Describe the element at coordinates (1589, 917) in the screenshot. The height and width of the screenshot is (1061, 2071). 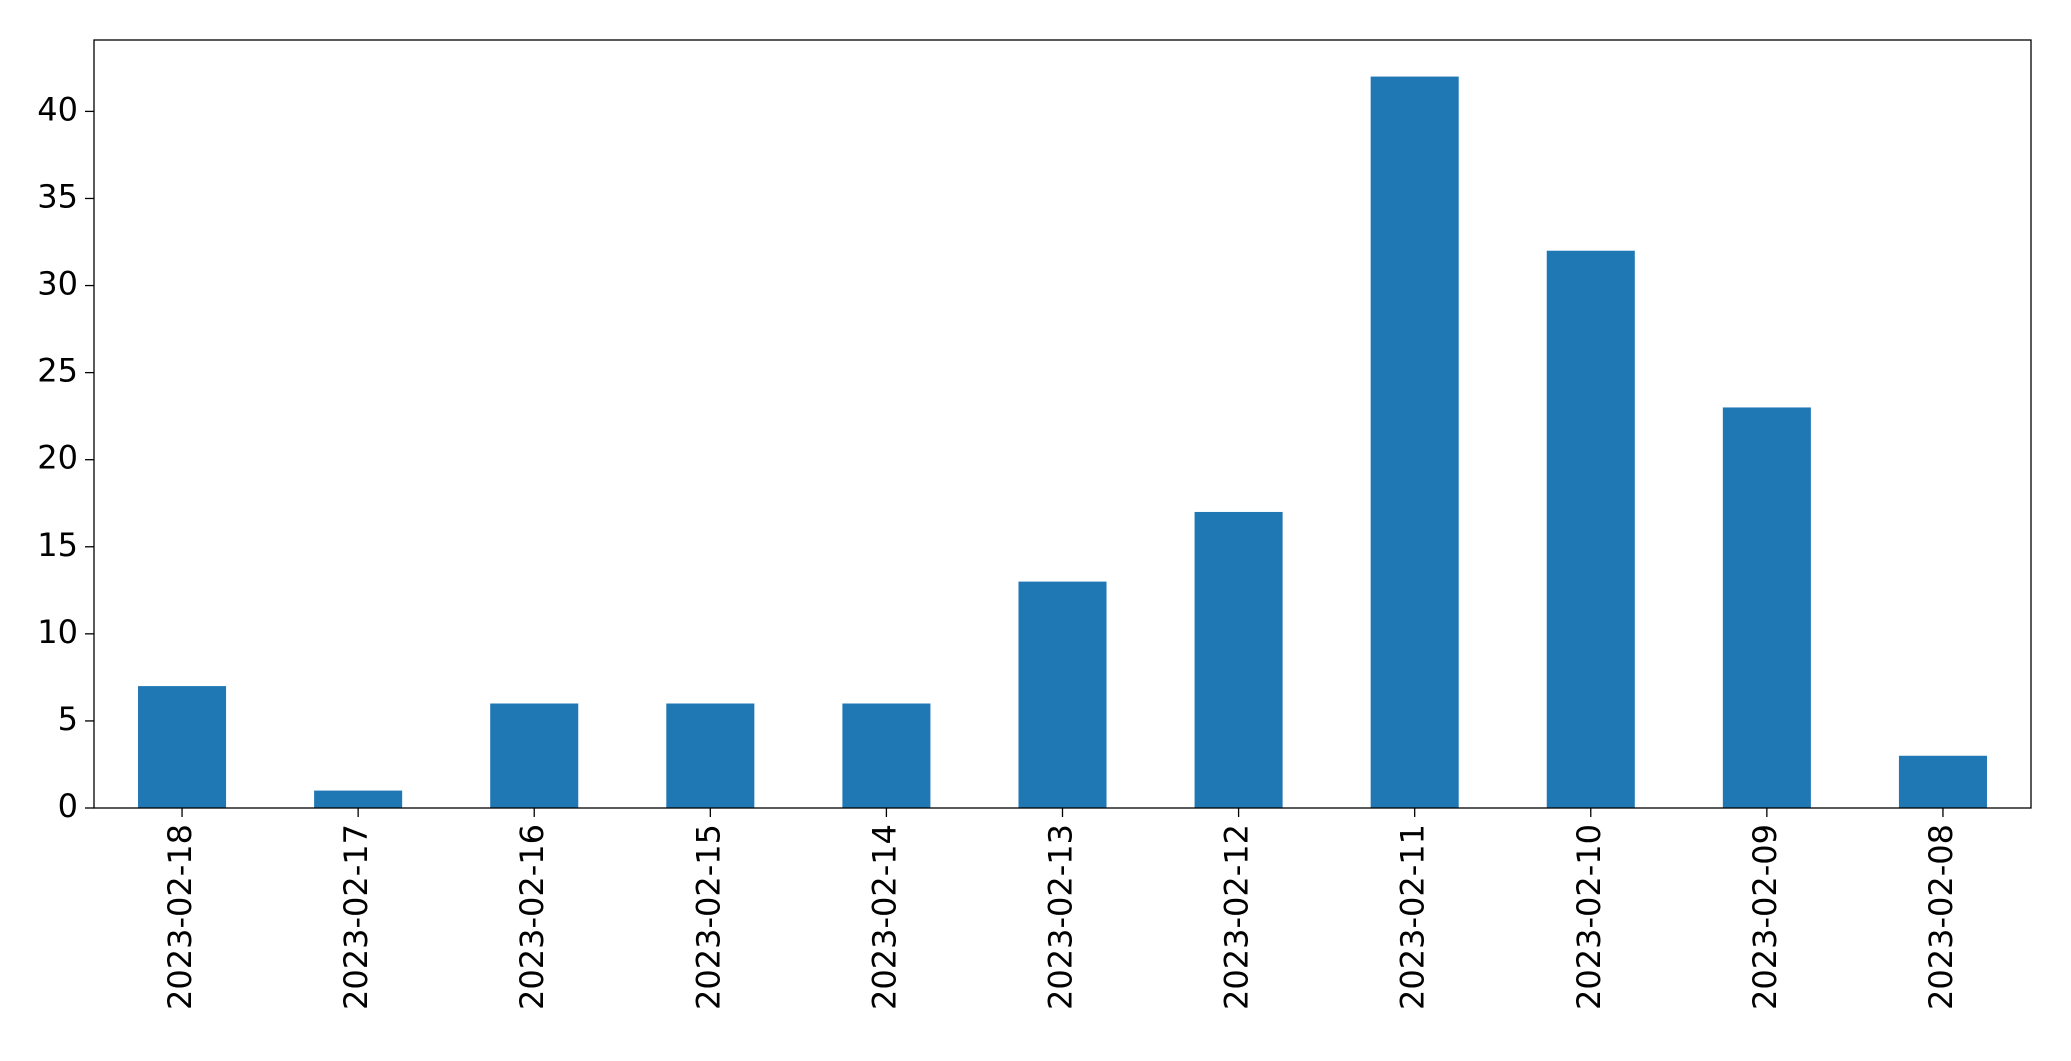
I see `x-tick-label: 2023-02-10` at that location.